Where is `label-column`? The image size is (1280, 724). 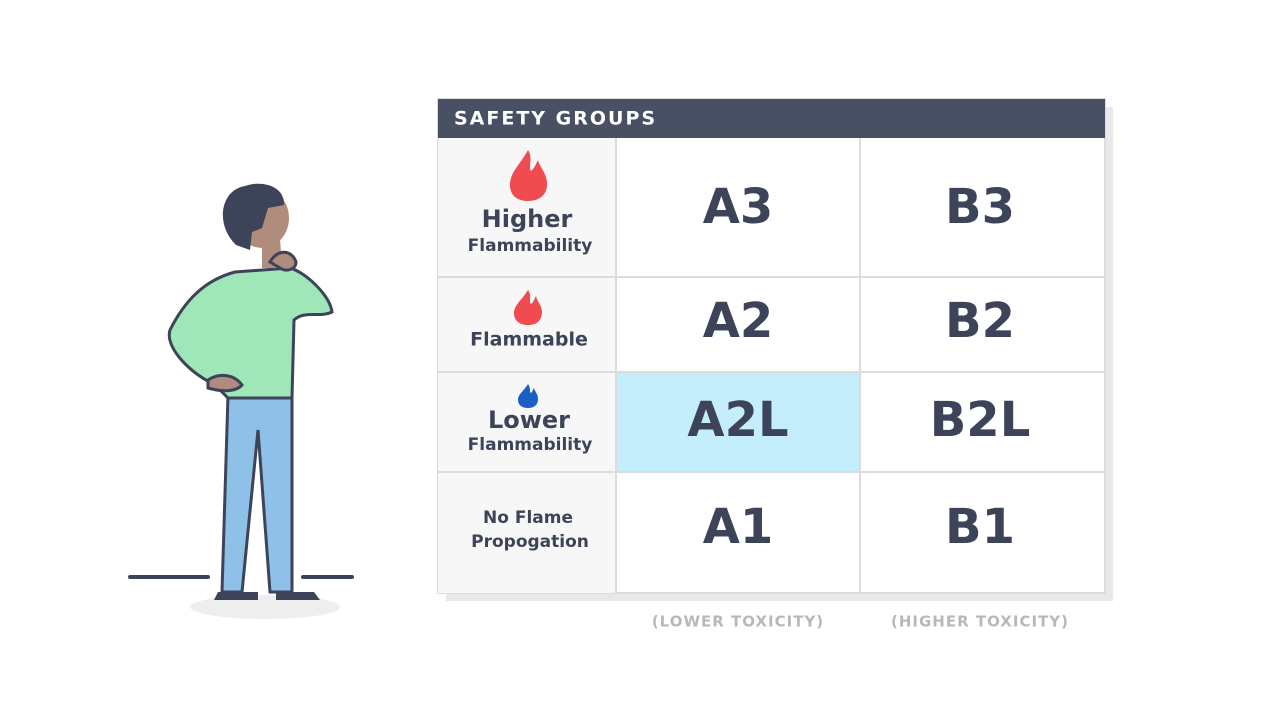
label-column is located at coordinates (527, 365).